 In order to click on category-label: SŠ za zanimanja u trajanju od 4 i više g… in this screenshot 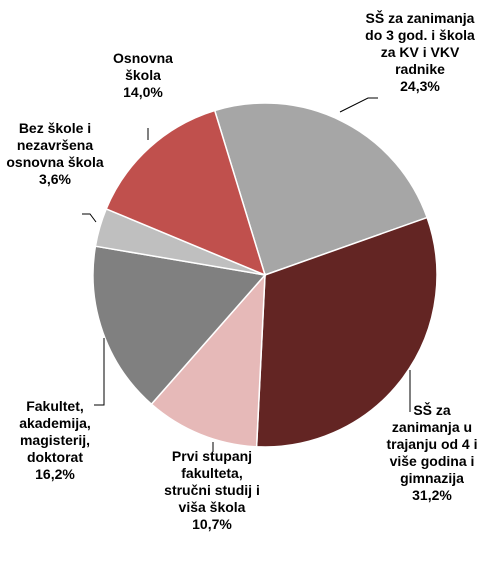, I will do `click(432, 444)`.